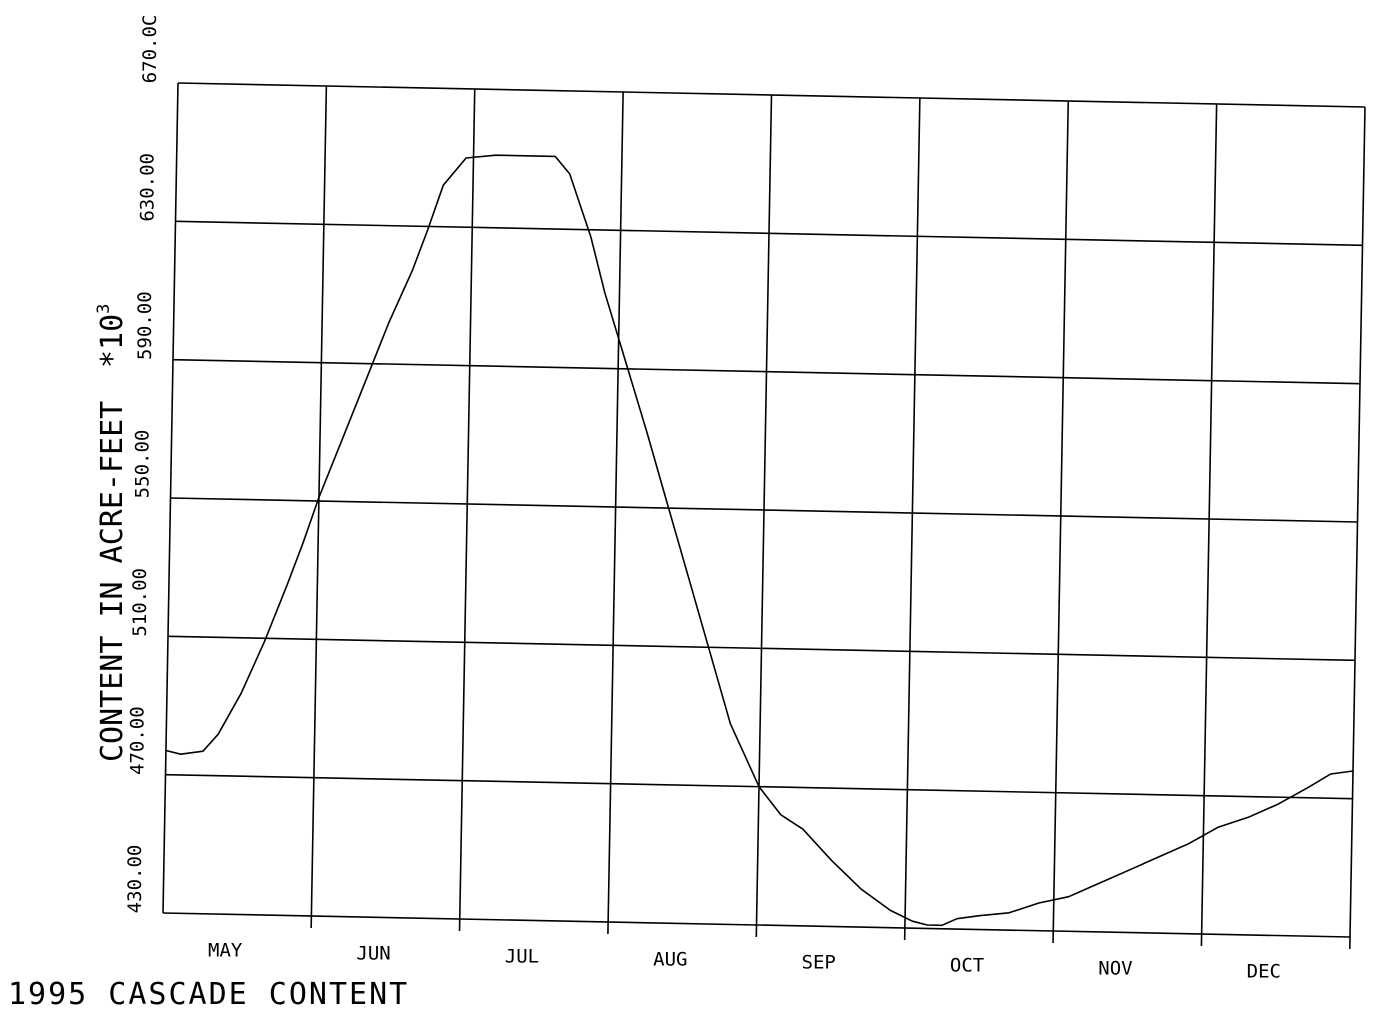  What do you see at coordinates (1115, 969) in the screenshot?
I see `x-tick-label-nov: NOV` at bounding box center [1115, 969].